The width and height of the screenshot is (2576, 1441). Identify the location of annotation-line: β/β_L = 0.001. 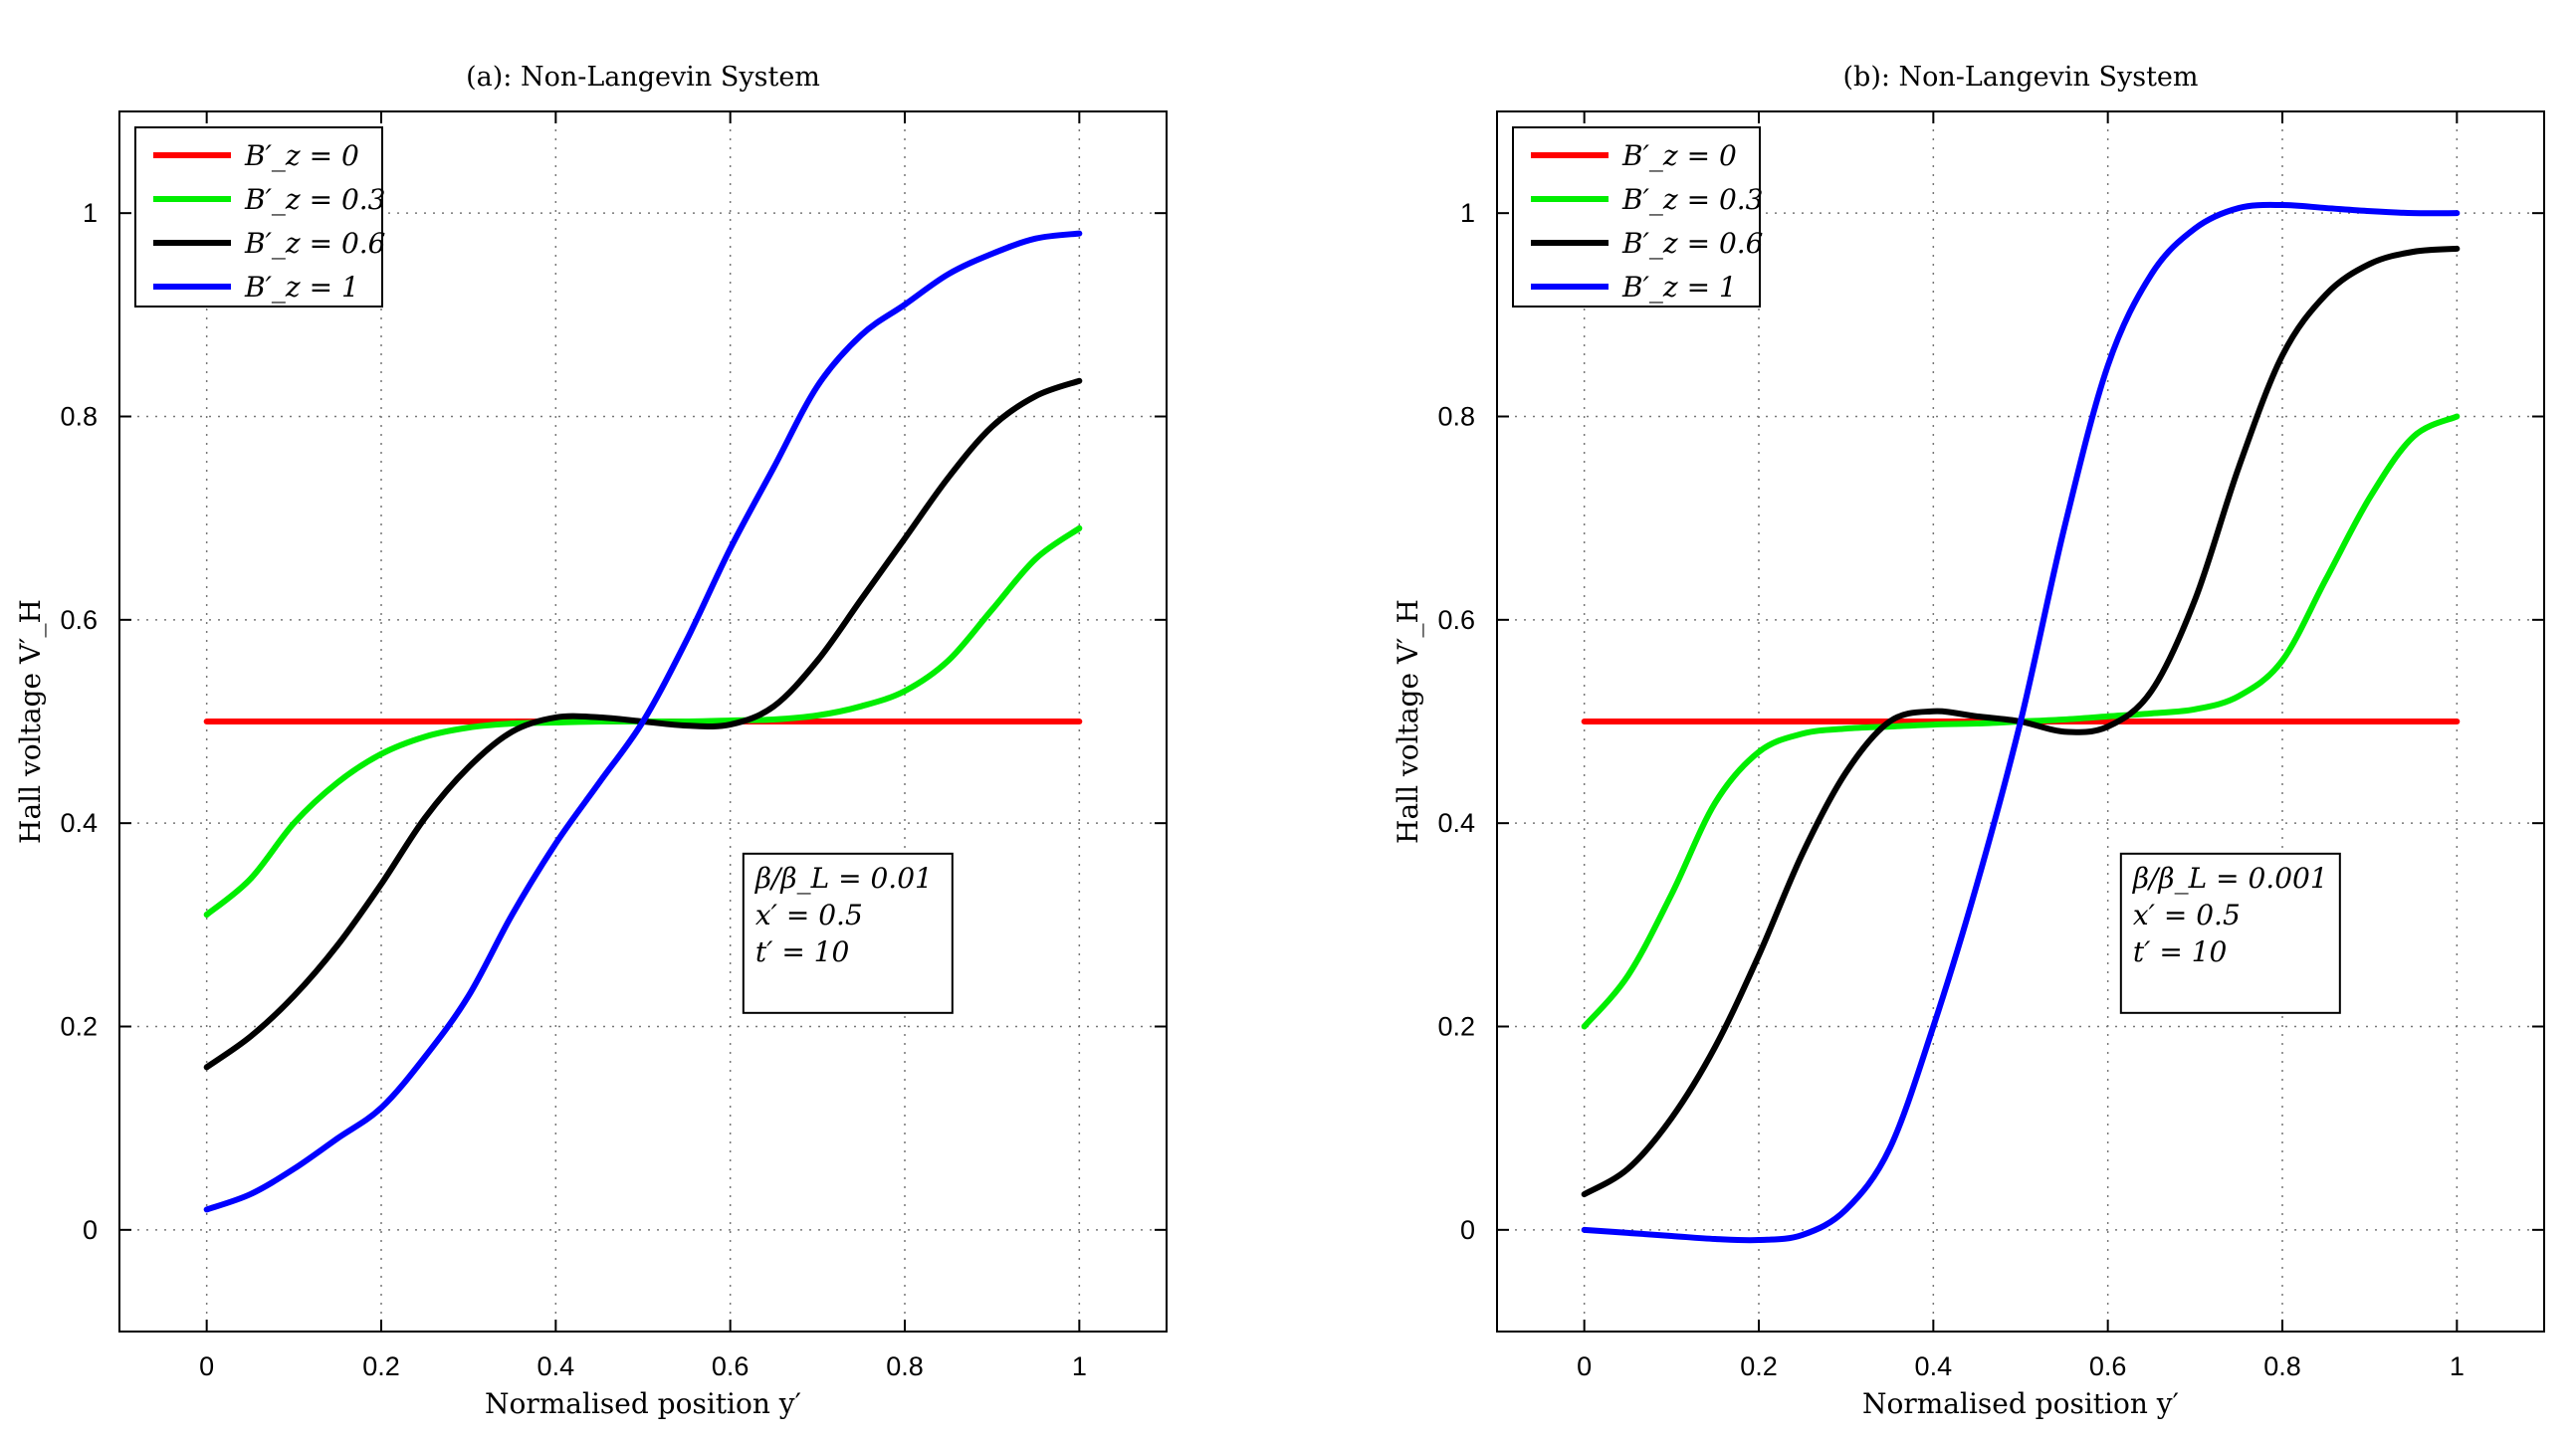
(2230, 879).